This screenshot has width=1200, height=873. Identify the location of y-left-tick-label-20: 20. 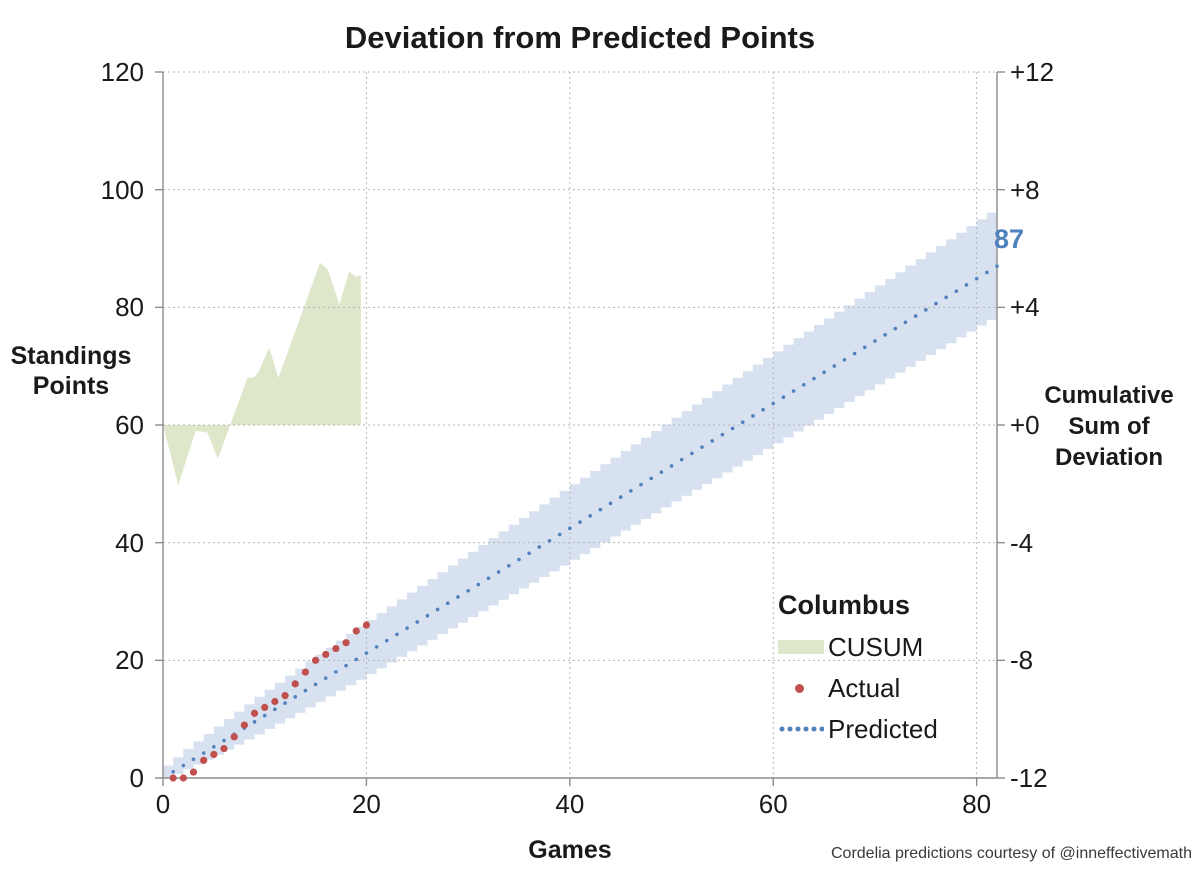
(129, 660).